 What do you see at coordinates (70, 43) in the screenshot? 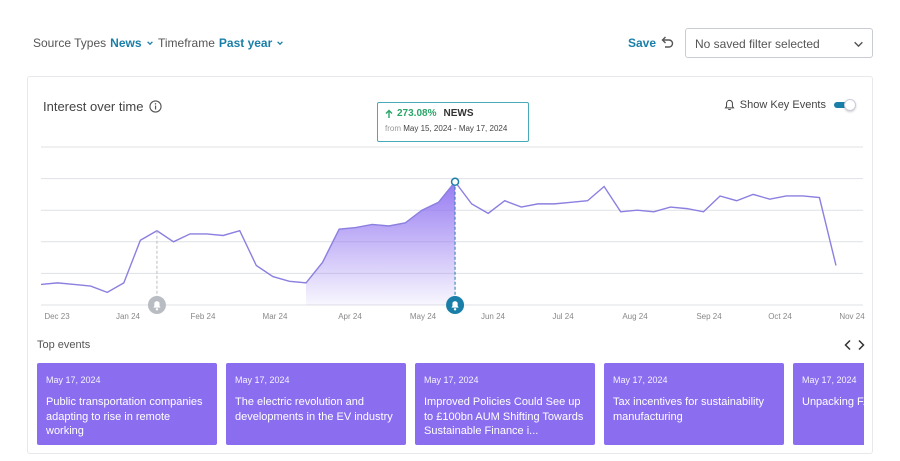
I see `source-types-label: Source Types` at bounding box center [70, 43].